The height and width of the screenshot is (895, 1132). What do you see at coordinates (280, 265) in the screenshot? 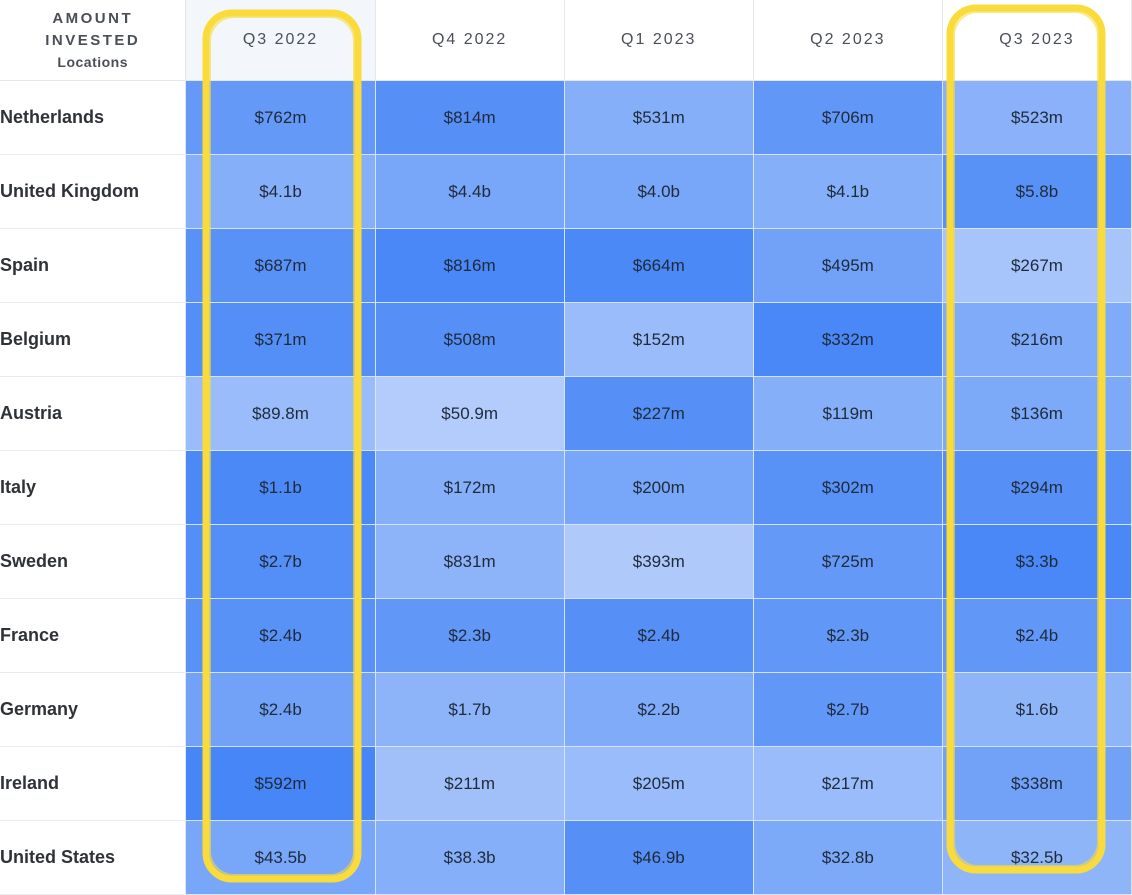
I see `heatmap-cell-spain-q3-2022: $687m` at bounding box center [280, 265].